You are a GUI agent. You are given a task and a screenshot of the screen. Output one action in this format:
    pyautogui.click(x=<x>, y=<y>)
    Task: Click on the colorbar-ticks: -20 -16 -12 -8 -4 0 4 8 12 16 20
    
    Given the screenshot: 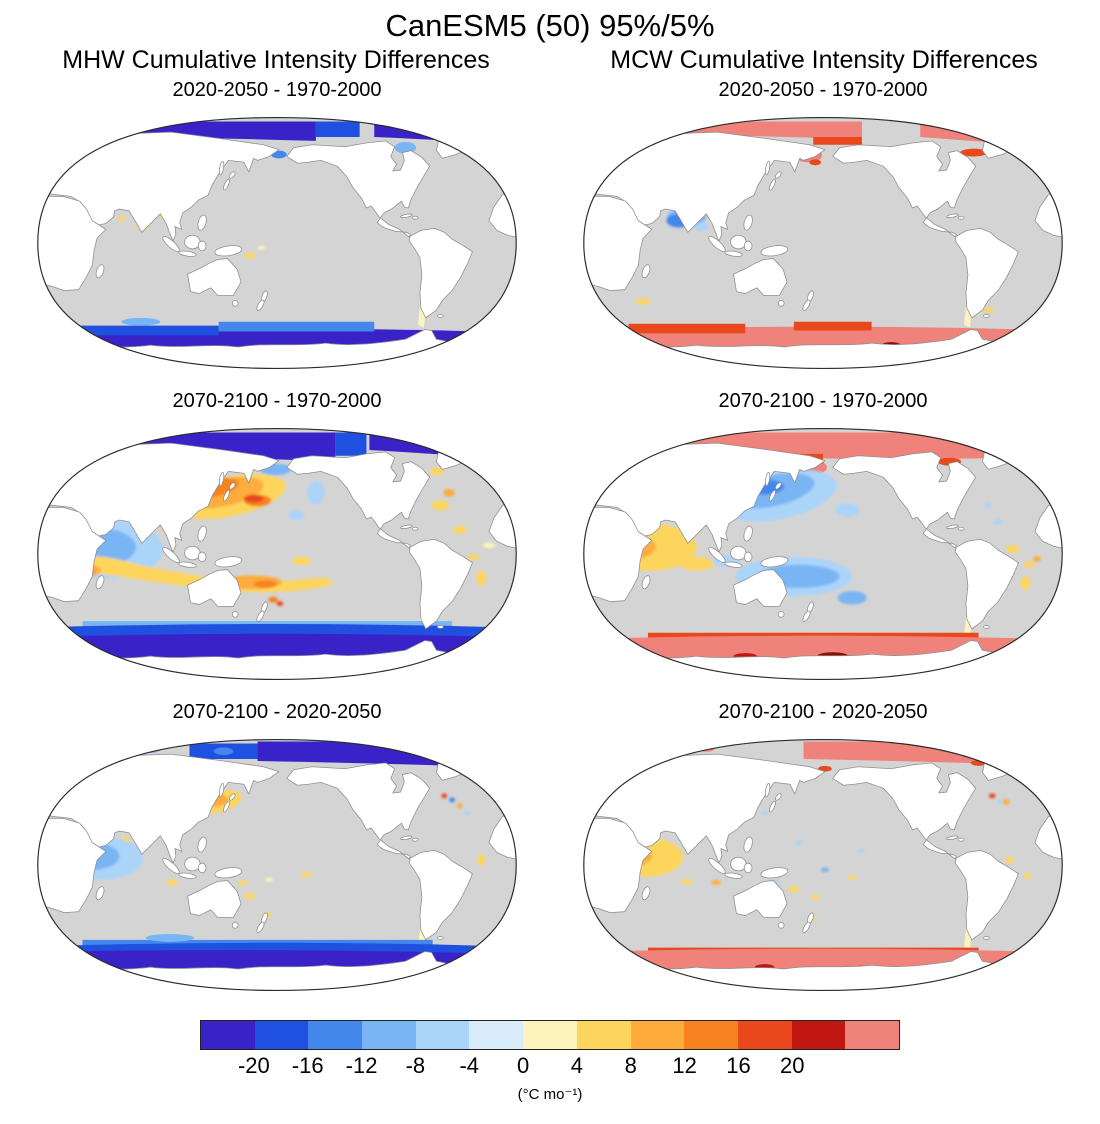 What is the action you would take?
    pyautogui.click(x=550, y=1068)
    